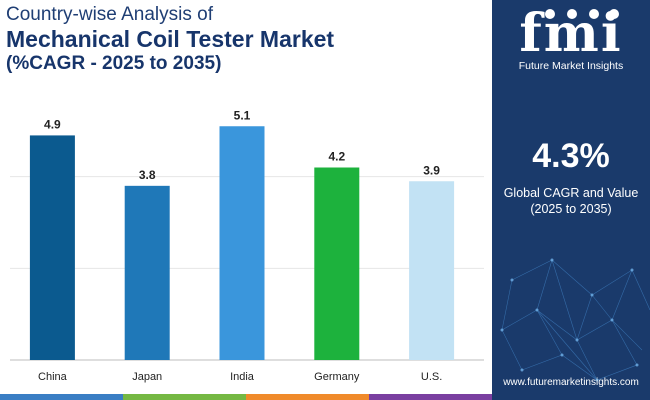 Image resolution: width=650 pixels, height=400 pixels. I want to click on global-cagr-period: (2025 to 2035), so click(571, 209).